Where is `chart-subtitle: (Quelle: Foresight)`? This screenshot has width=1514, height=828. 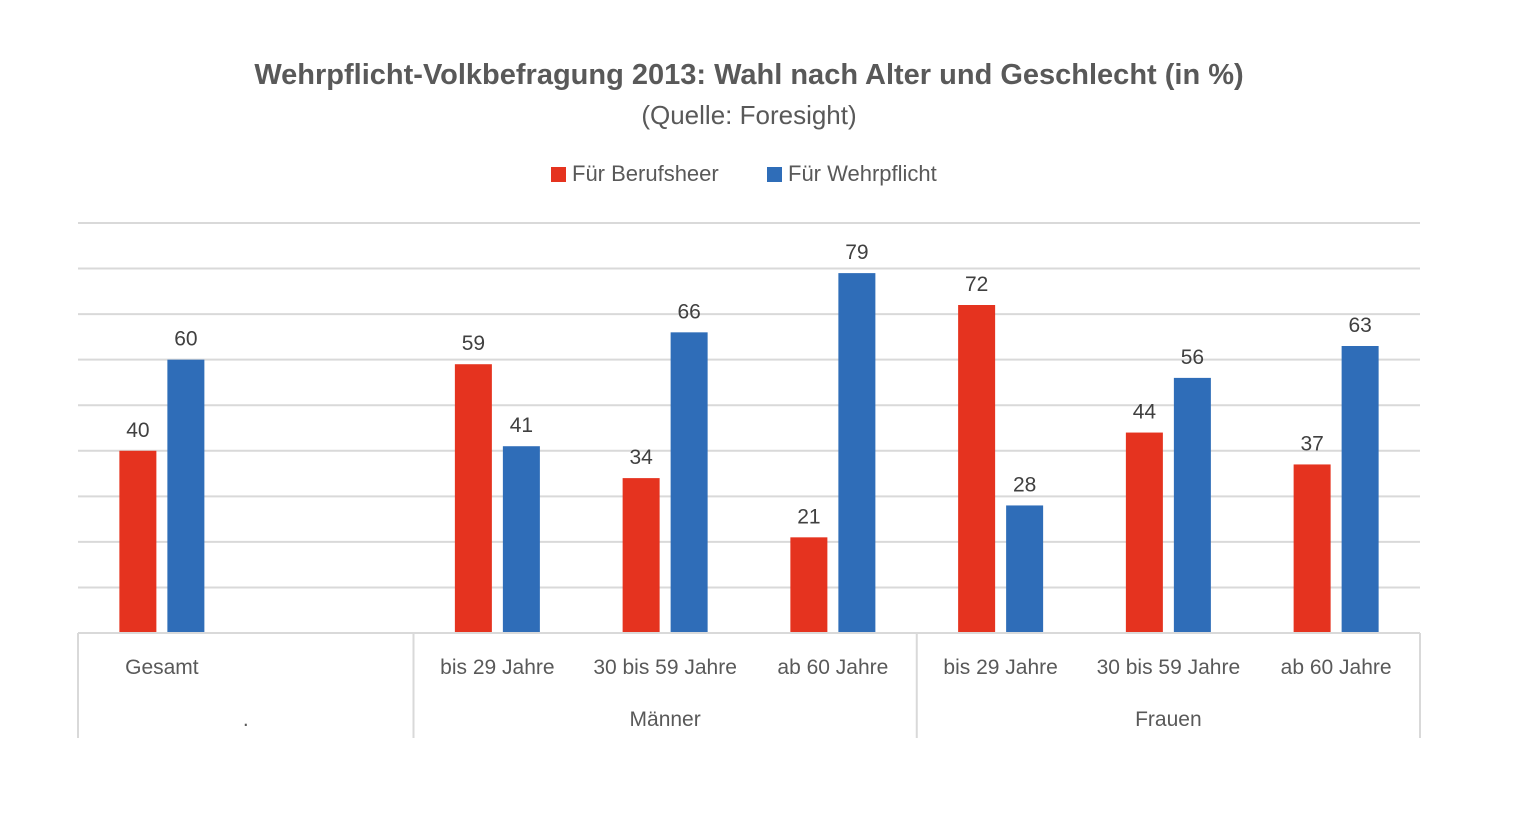
chart-subtitle: (Quelle: Foresight) is located at coordinates (748, 115).